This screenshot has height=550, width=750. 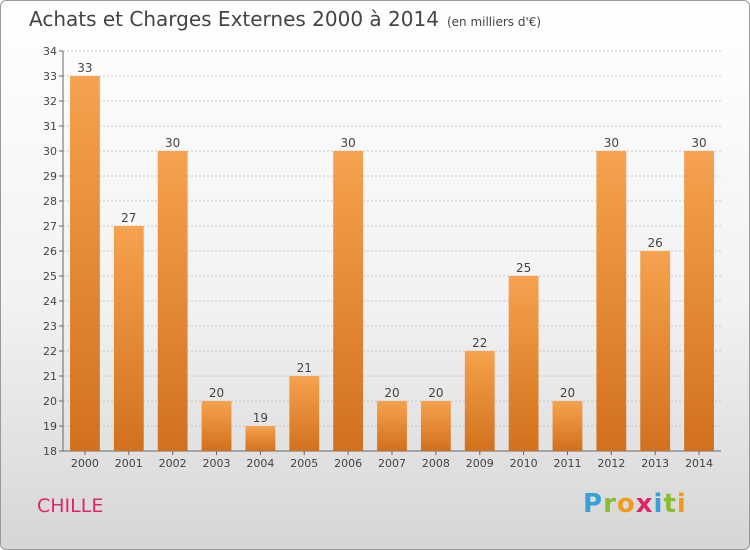 I want to click on y-tick-label: 20, so click(x=50, y=401).